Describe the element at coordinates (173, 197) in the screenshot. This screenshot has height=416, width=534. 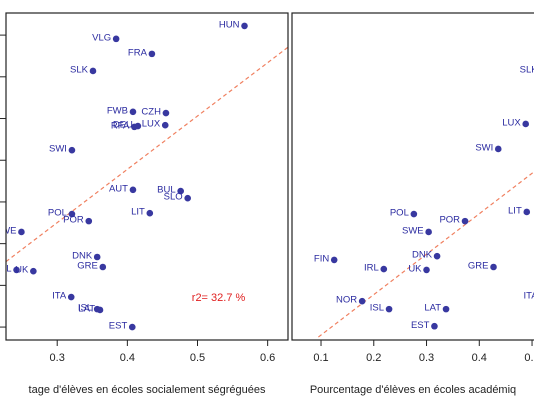
I see `point-label: SLO` at that location.